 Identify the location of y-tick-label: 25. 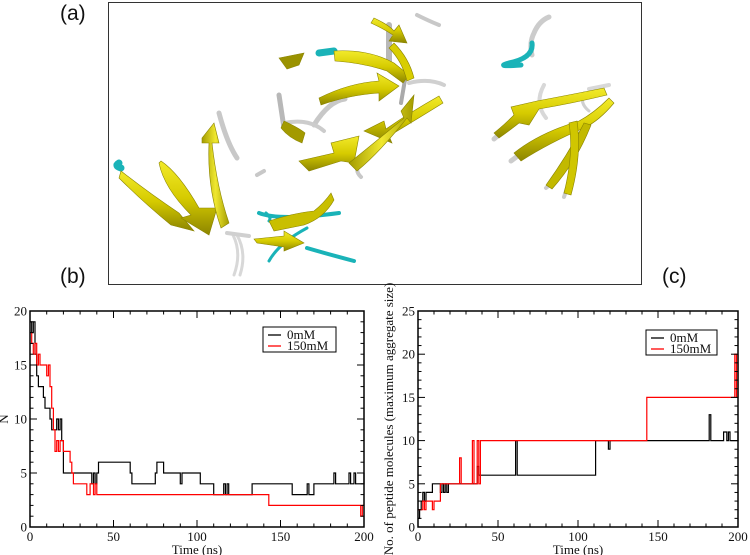
(408, 311).